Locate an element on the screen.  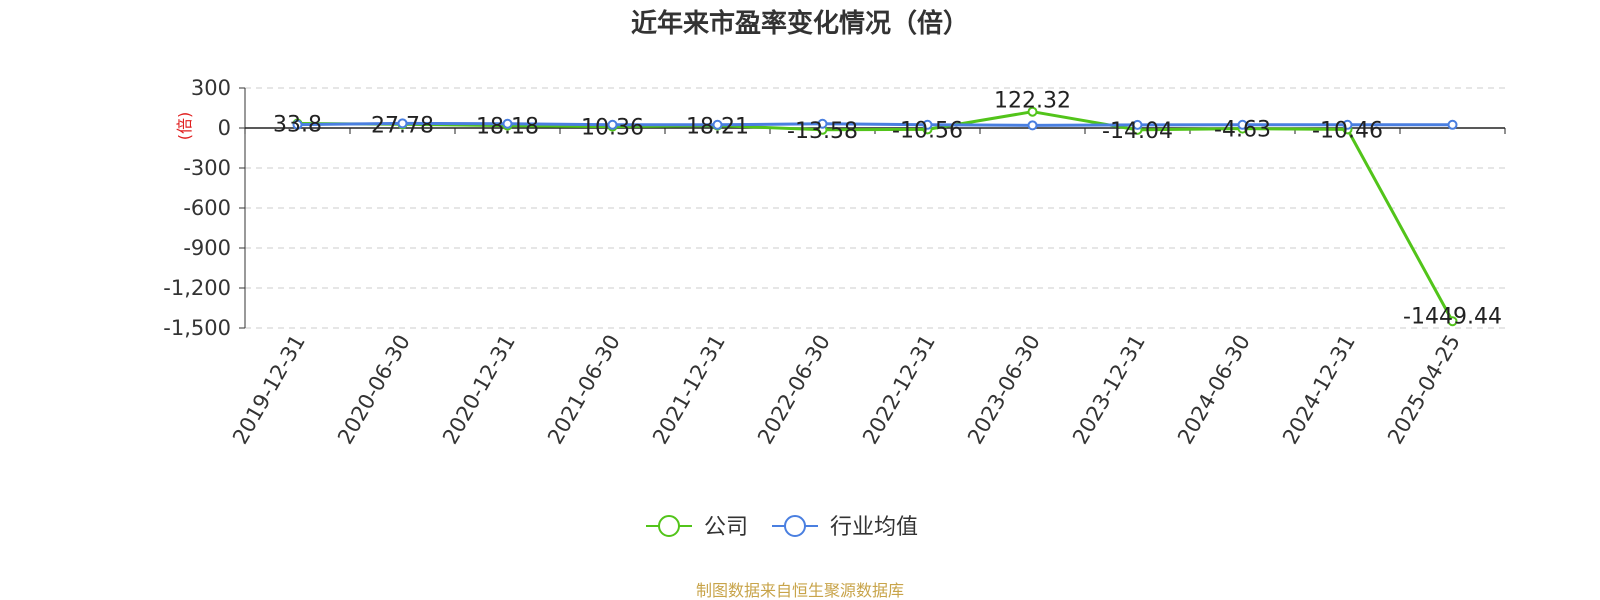
y-axis-label: (倍) is located at coordinates (184, 126).